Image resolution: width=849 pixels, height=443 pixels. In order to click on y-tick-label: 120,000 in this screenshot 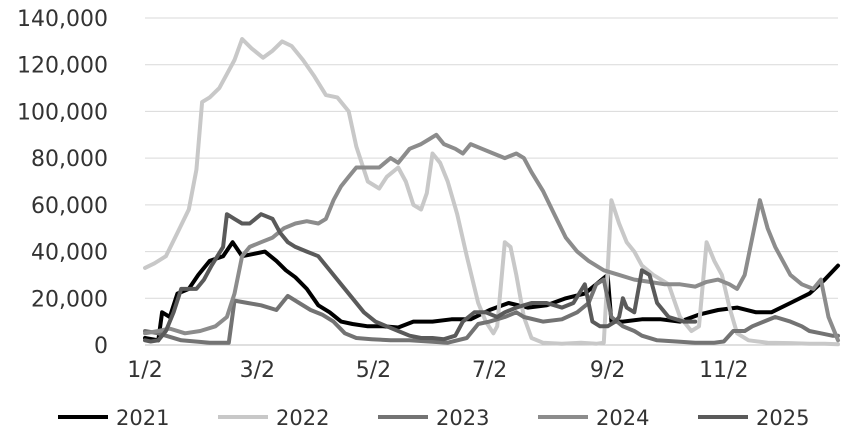, I will do `click(62, 66)`.